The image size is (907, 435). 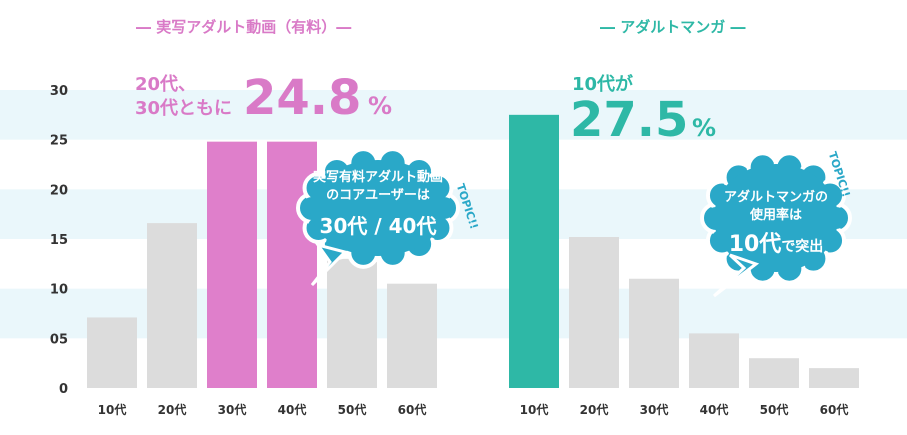 What do you see at coordinates (232, 265) in the screenshot?
I see `bar-video-30代` at bounding box center [232, 265].